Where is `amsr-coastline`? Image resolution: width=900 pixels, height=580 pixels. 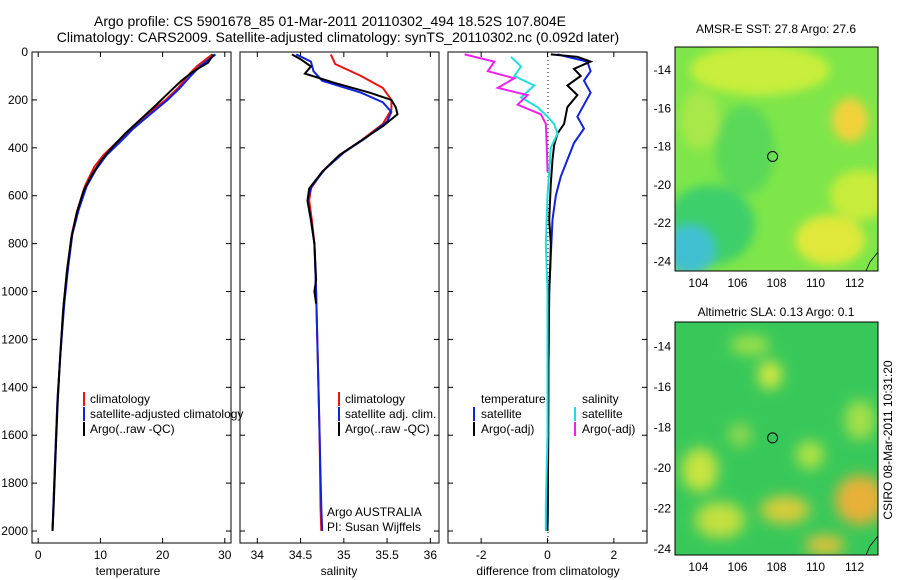 amsr-coastline is located at coordinates (872, 261).